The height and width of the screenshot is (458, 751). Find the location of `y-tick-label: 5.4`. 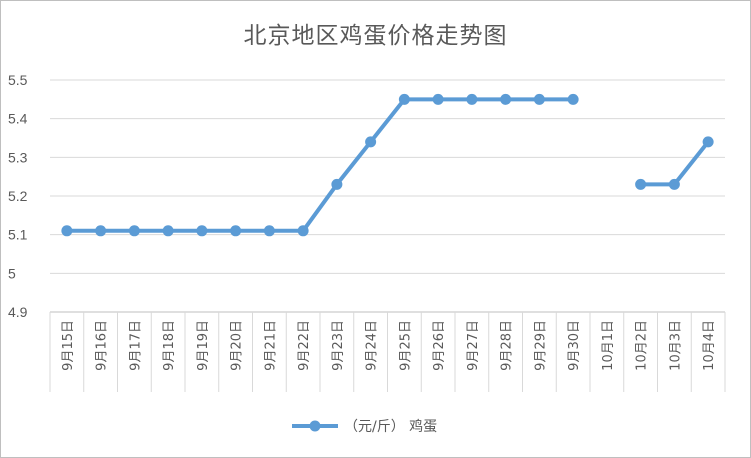

y-tick-label: 5.4 is located at coordinates (18, 119).